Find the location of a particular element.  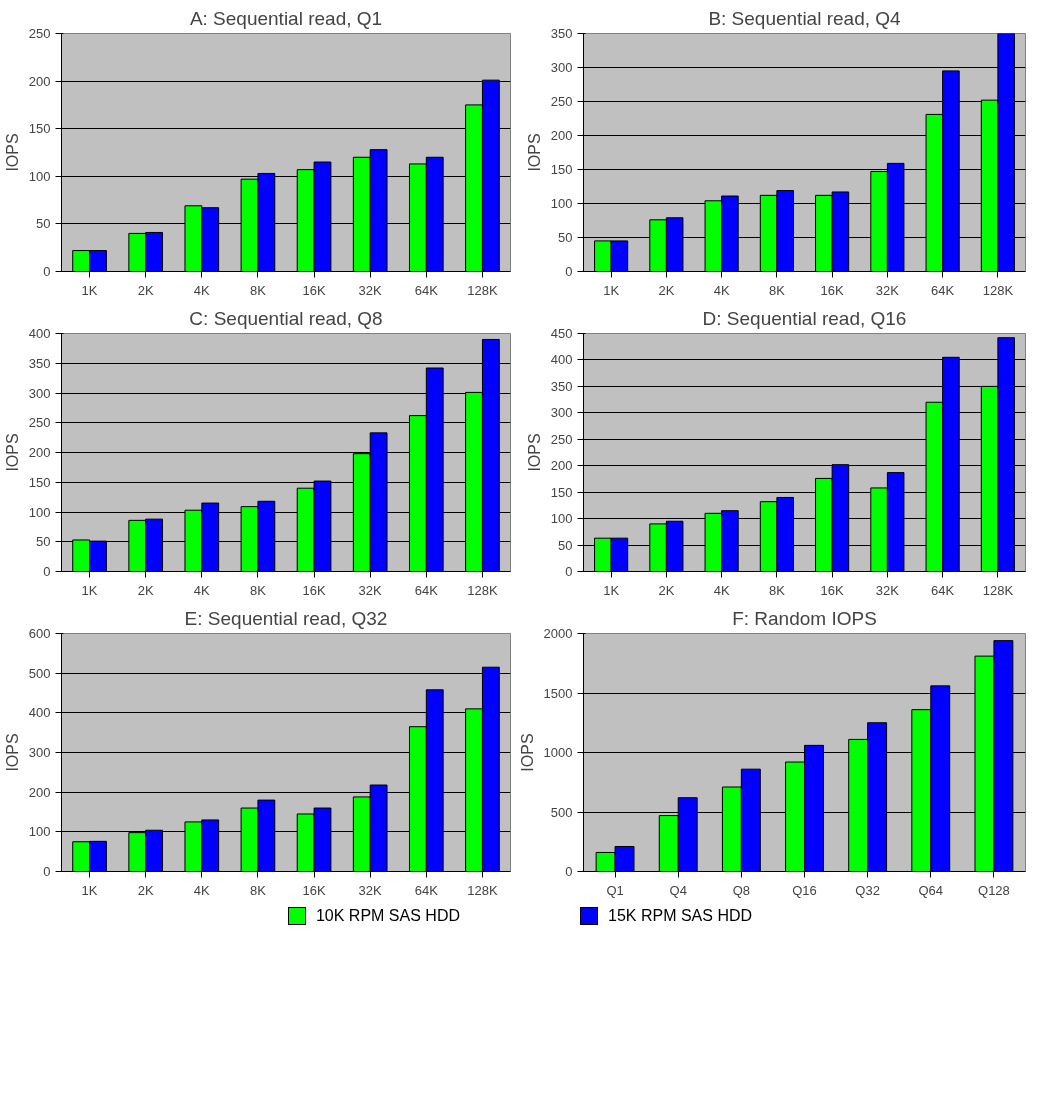

legend-label: 15K RPM SAS HDD is located at coordinates (680, 916).